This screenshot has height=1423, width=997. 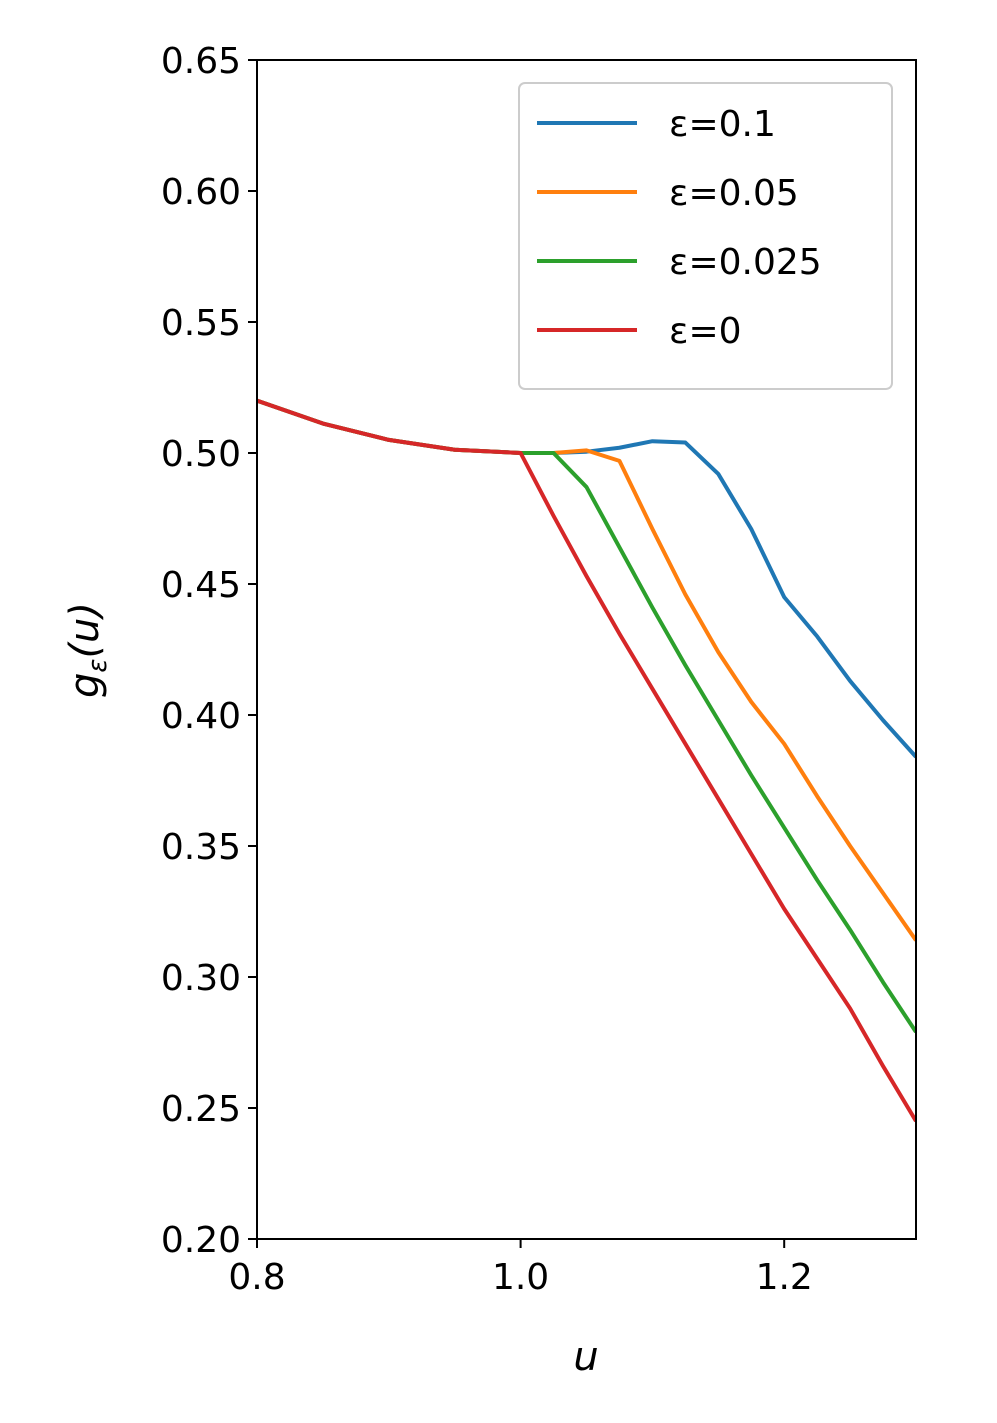 I want to click on y-tick-label: 0.25, so click(x=201, y=1109).